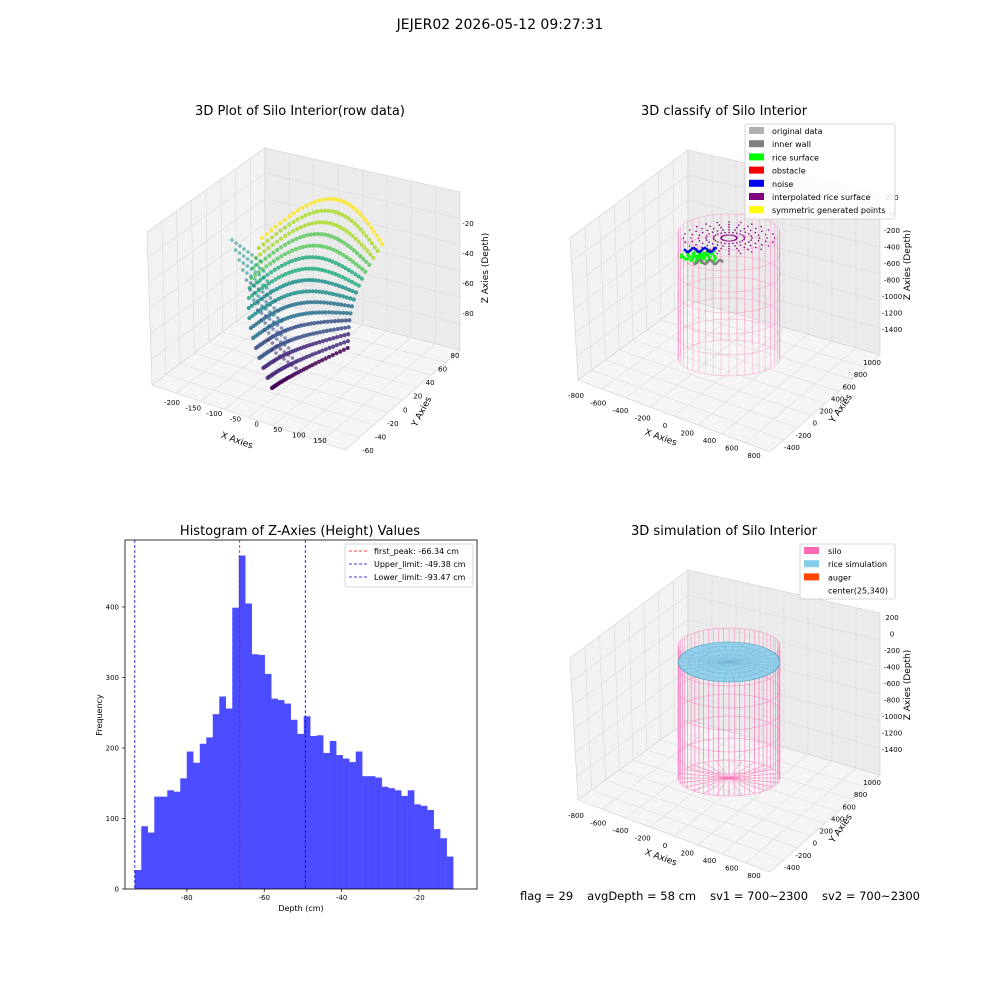 This screenshot has width=1000, height=1000. What do you see at coordinates (860, 375) in the screenshot?
I see `classify-ytick: 800` at bounding box center [860, 375].